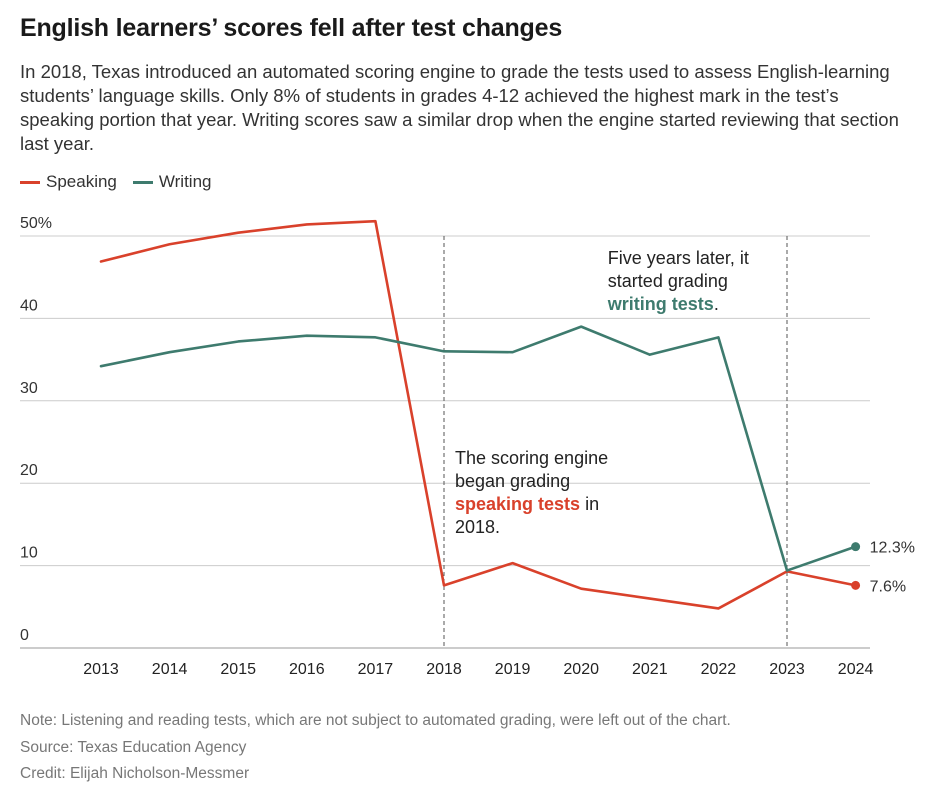 The image size is (933, 800). I want to click on footer-credit: Credit: Elijah Nicholson-Messmer, so click(135, 773).